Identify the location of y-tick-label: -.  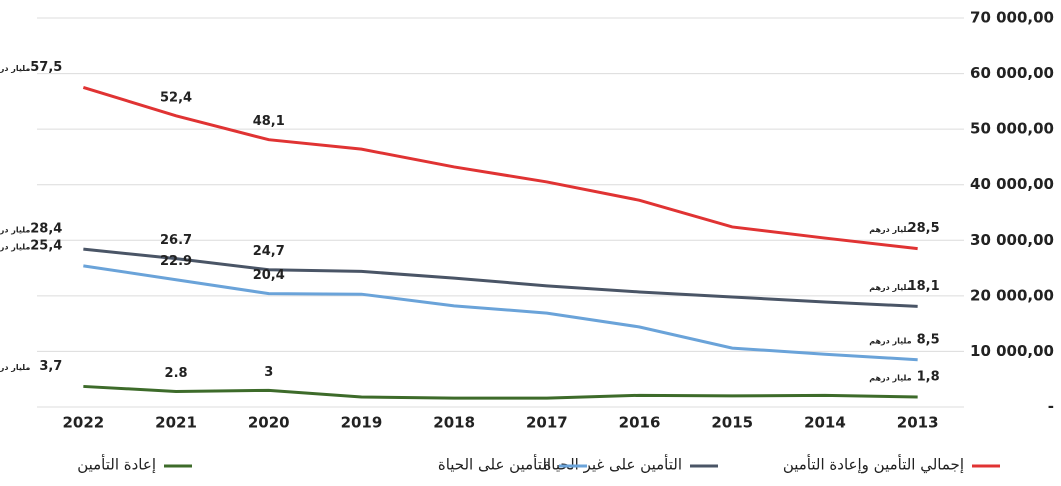
(1051, 407).